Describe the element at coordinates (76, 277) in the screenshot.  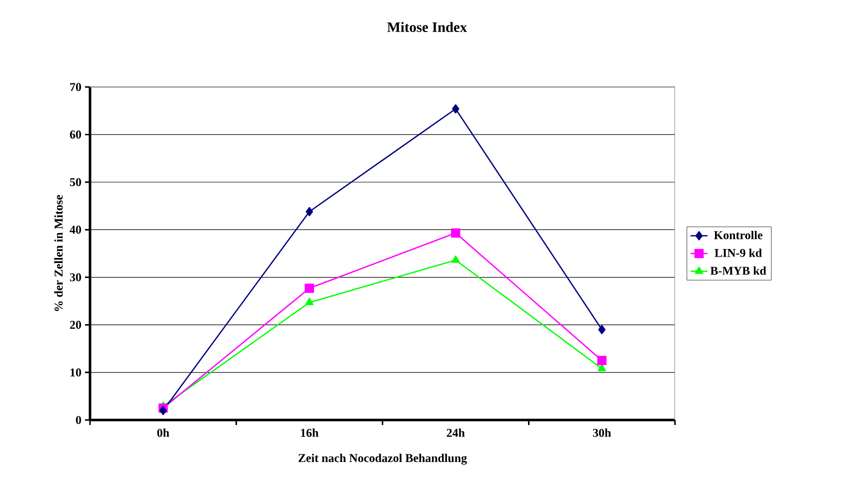
I see `y-tick-label: 30` at that location.